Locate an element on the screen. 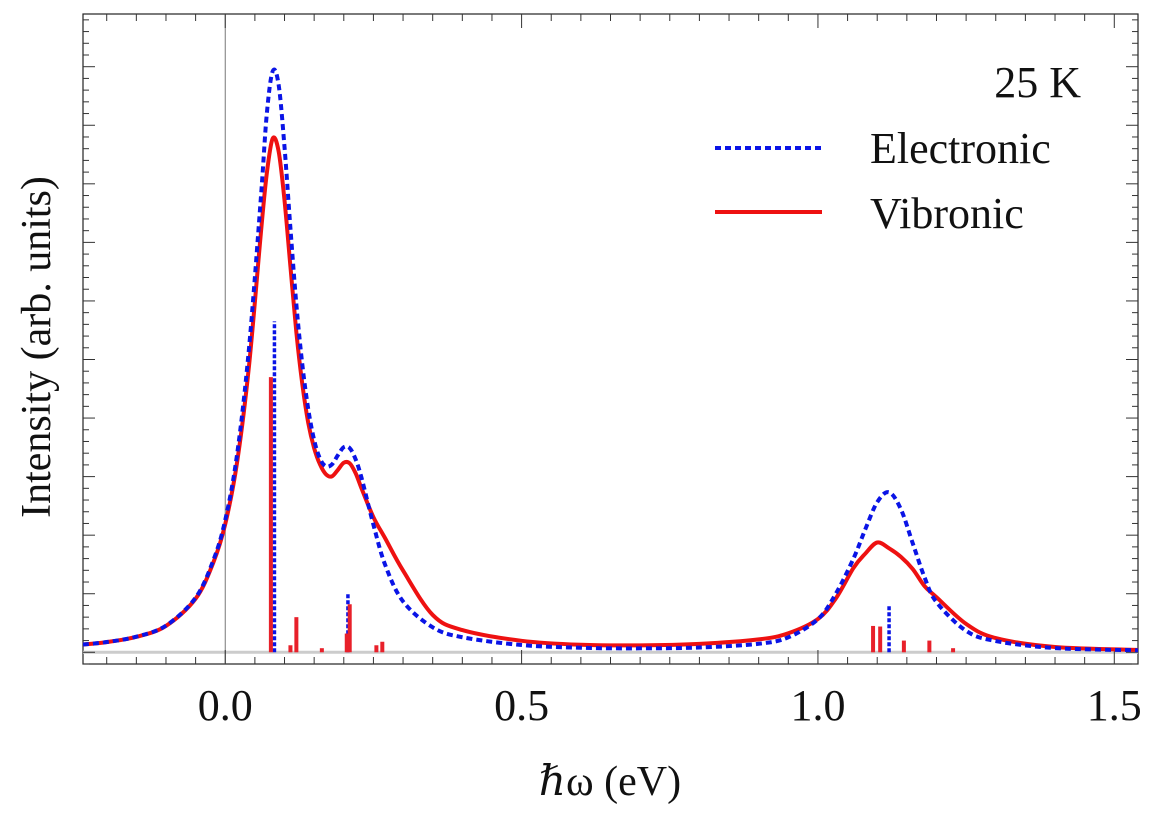  temperature-annotation: 25 K is located at coordinates (1037, 82).